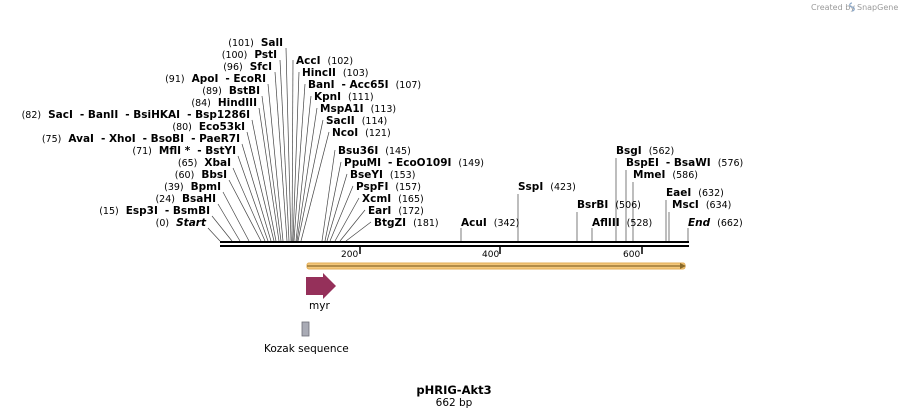 This screenshot has width=909, height=418. I want to click on site-label-esp3I: (15) Esp3I - BsmBI, so click(154, 211).